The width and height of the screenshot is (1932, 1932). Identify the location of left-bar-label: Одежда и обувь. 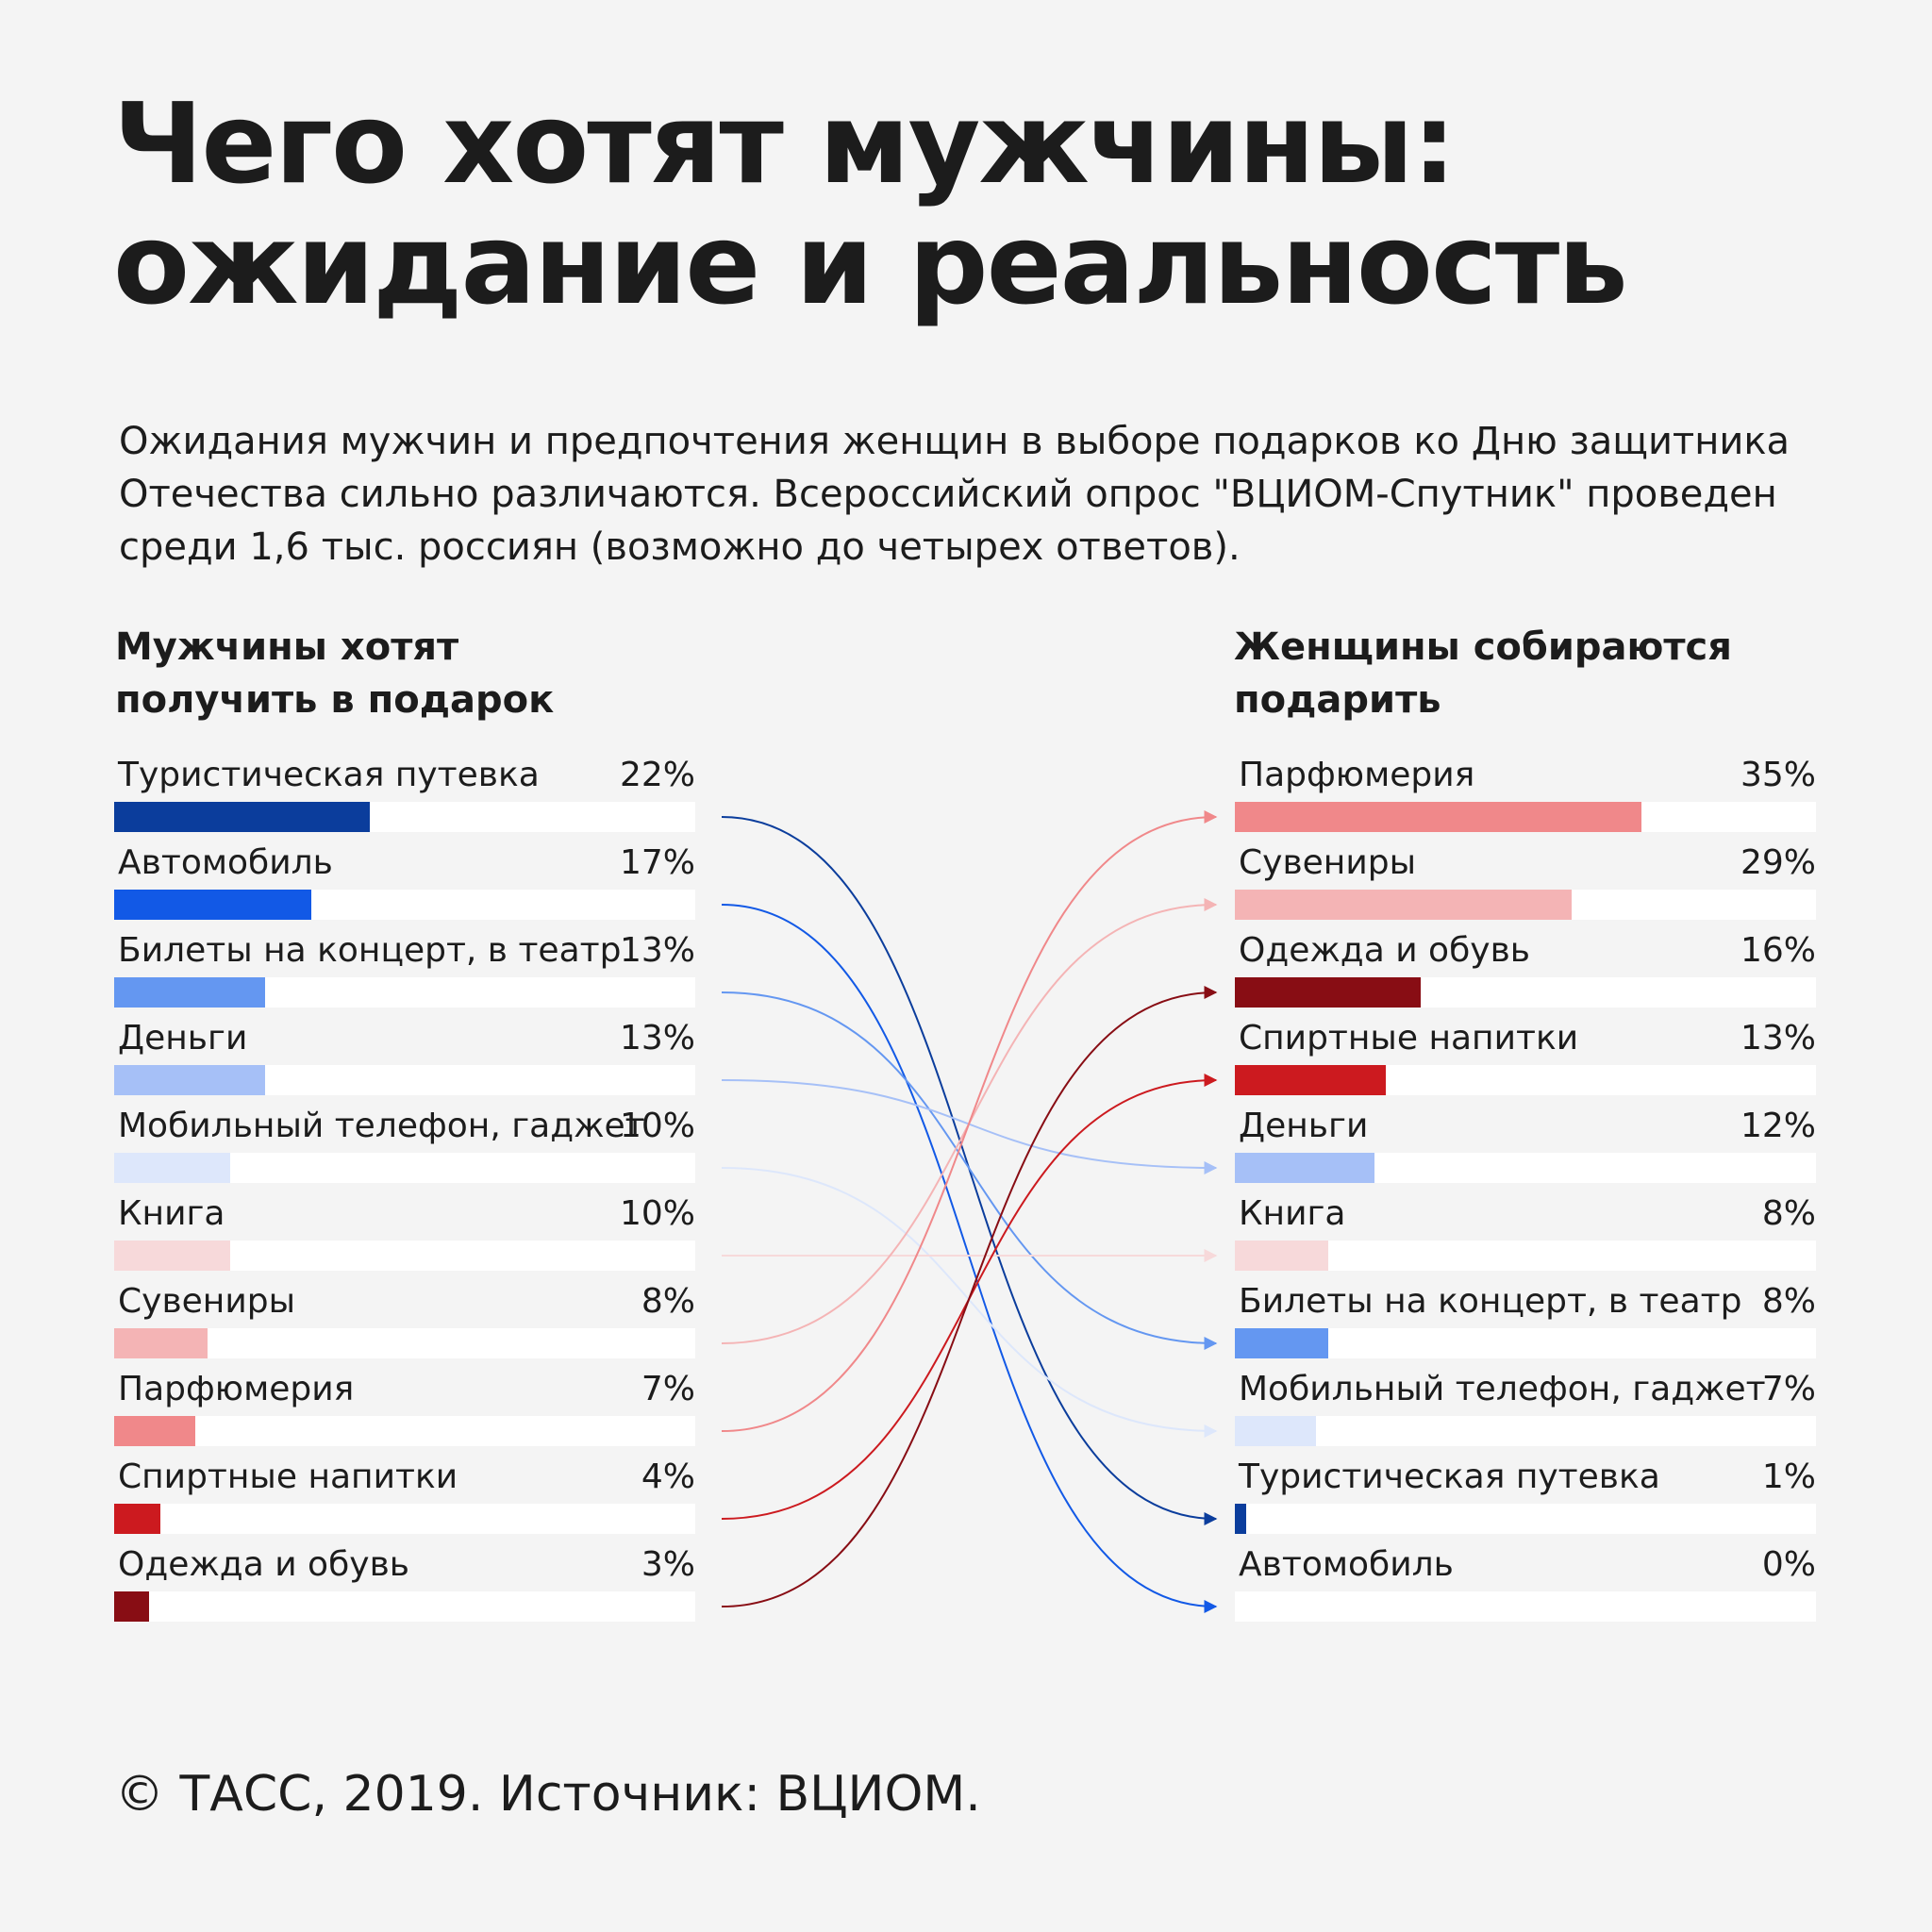
(264, 1564).